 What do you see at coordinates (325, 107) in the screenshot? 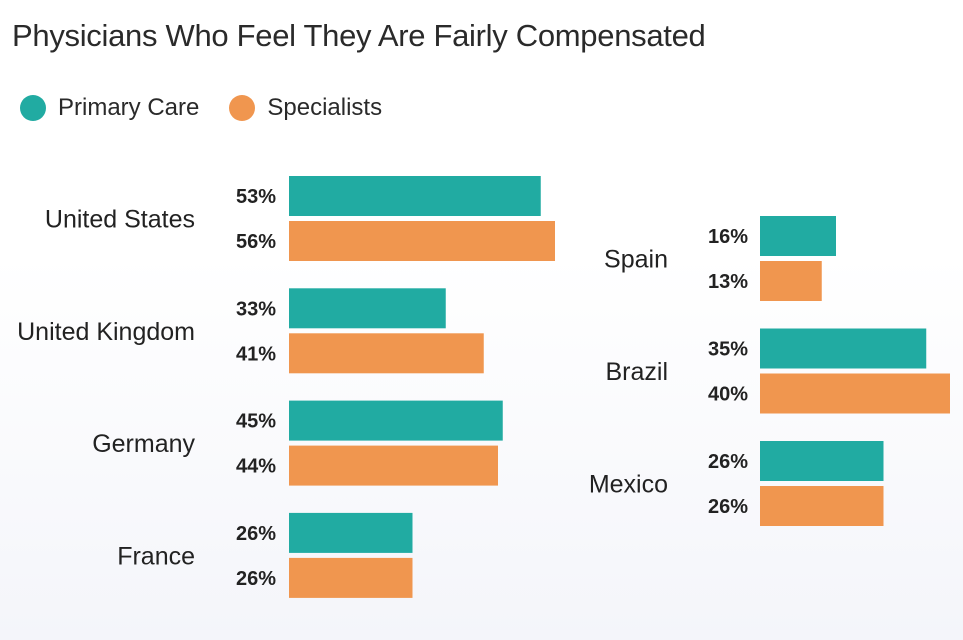
I see `legend-label-specialists: Specialists` at bounding box center [325, 107].